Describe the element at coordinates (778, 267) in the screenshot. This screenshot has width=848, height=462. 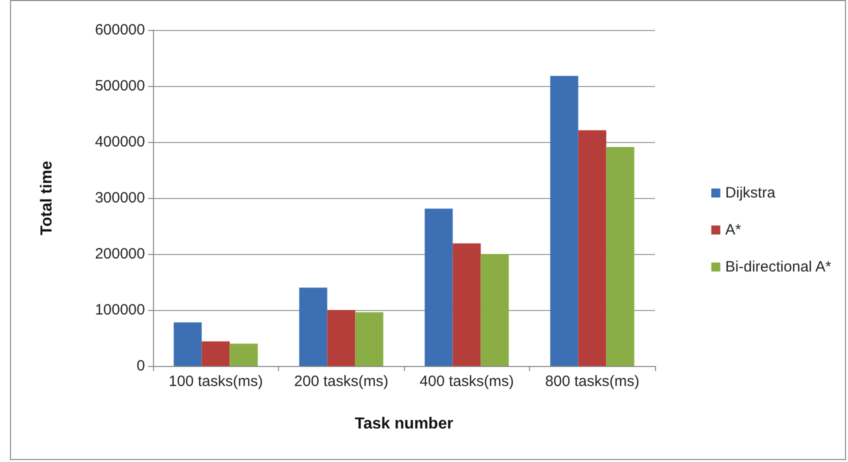
I see `legend-label: Bi-directional A*` at that location.